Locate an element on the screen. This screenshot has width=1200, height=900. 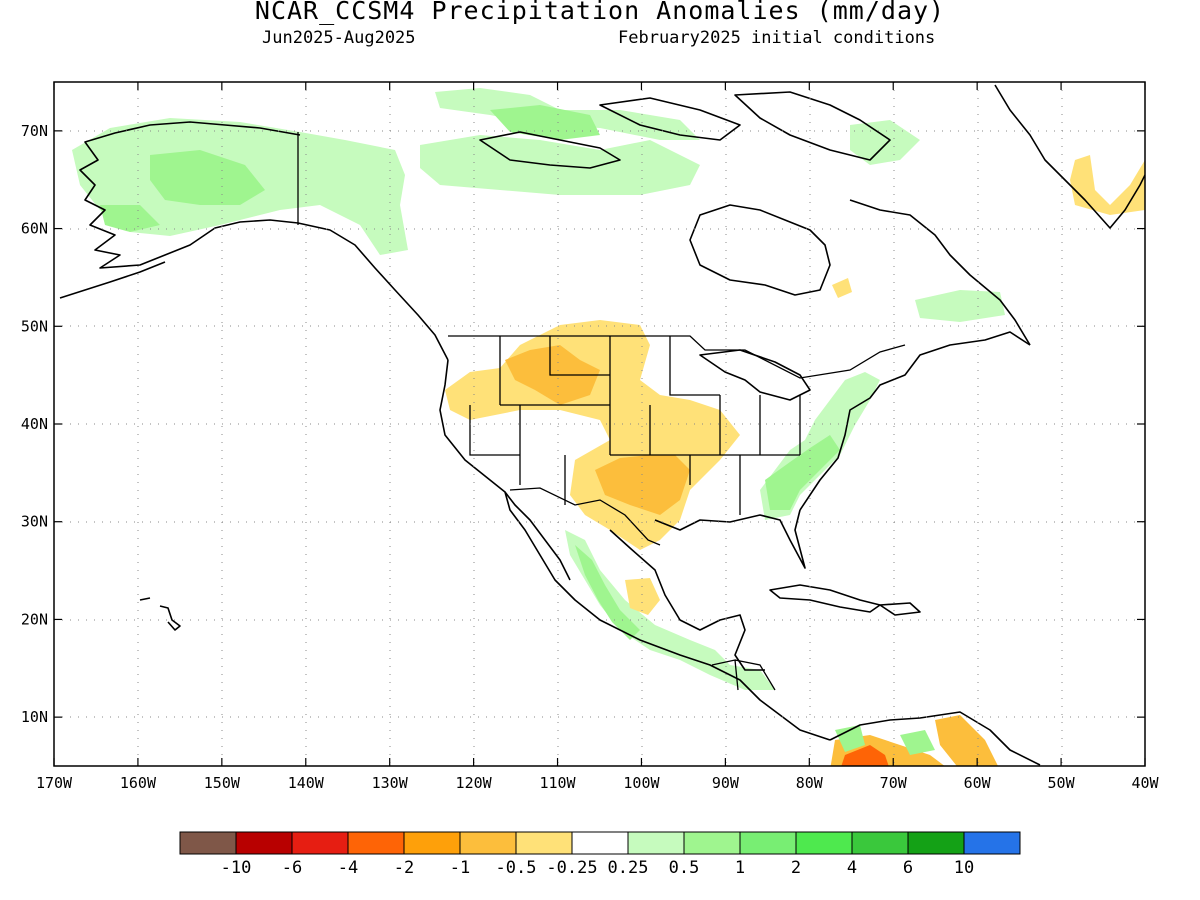
coastline-cuba is located at coordinates (825, 598).